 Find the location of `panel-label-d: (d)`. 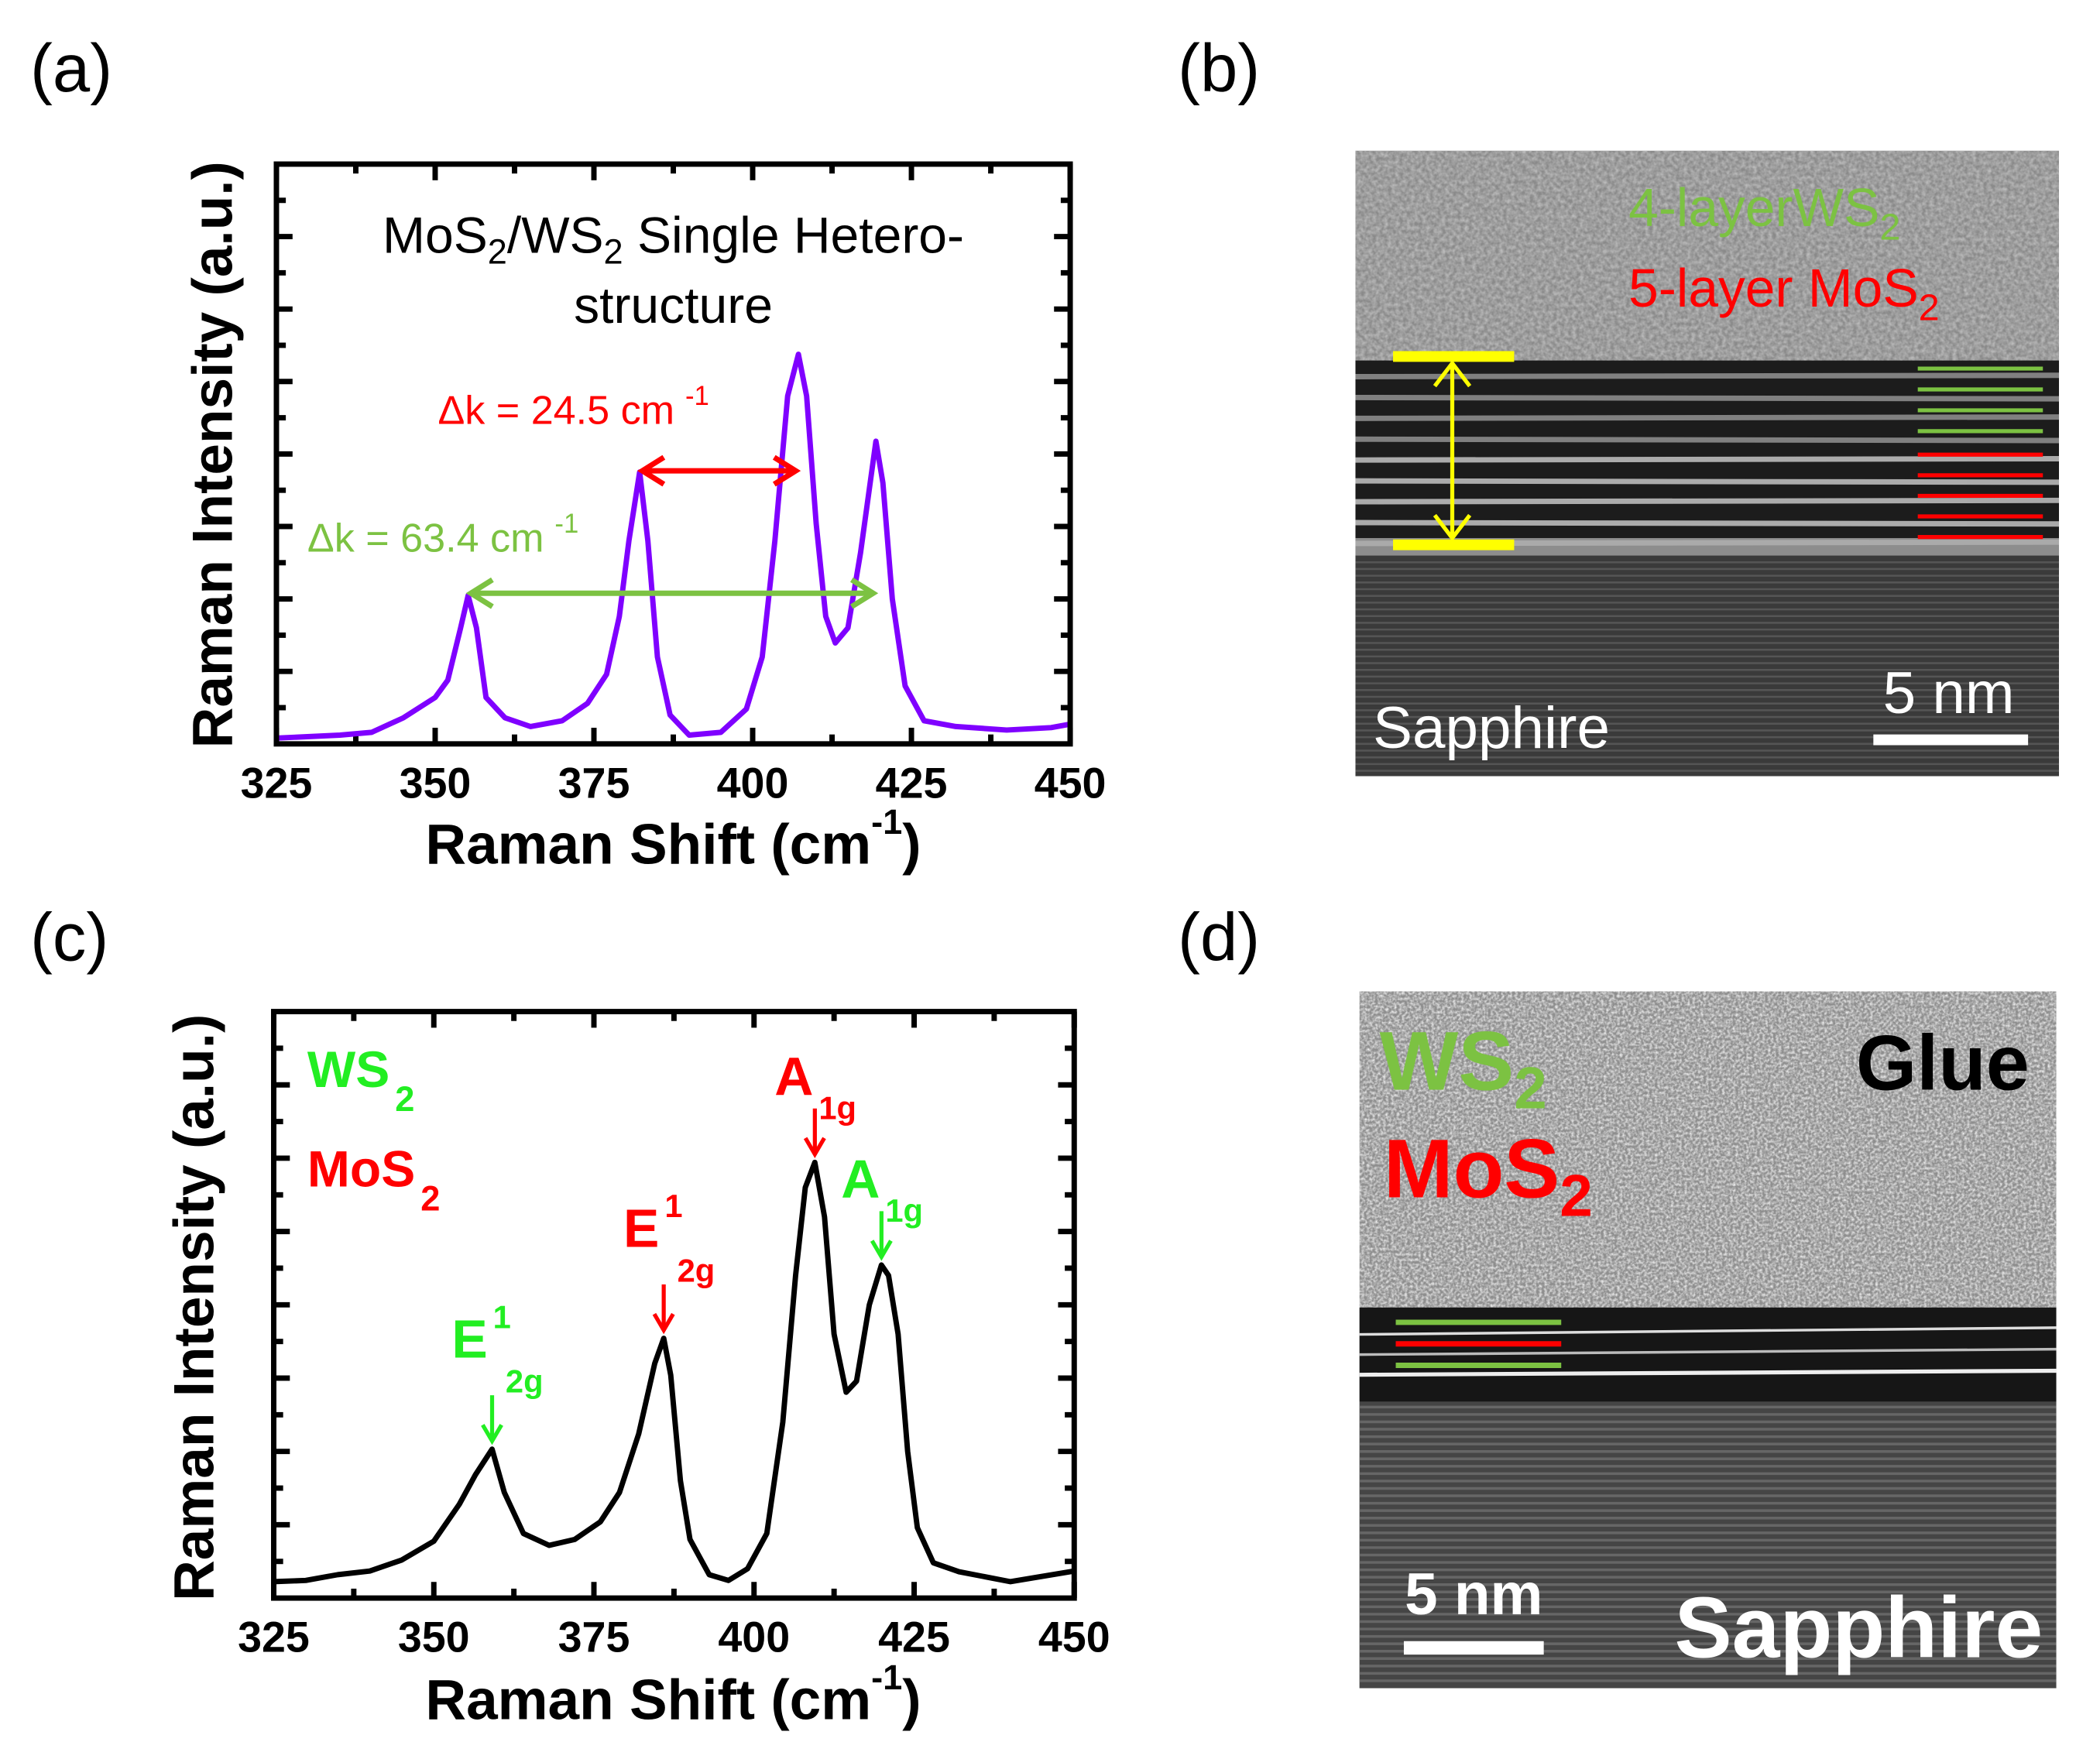

panel-label-d: (d) is located at coordinates (1219, 938).